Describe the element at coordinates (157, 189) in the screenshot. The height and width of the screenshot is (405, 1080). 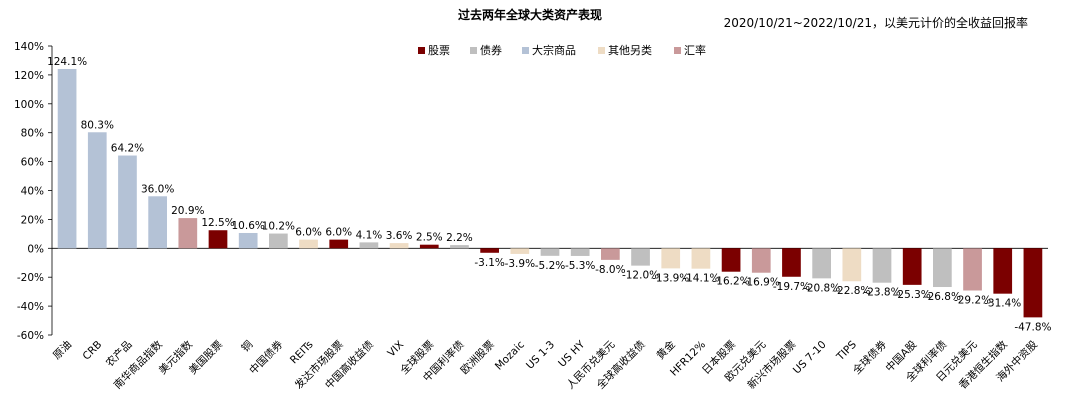
I see `data-label: 36.0%` at that location.